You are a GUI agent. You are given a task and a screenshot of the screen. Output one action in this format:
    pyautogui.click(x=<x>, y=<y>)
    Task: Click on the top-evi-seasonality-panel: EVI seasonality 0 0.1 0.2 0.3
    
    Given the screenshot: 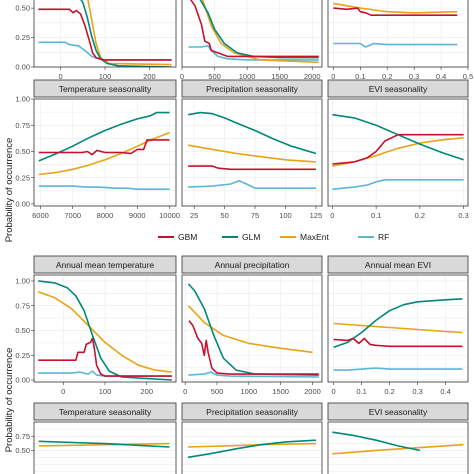 What is the action you would take?
    pyautogui.click(x=398, y=149)
    